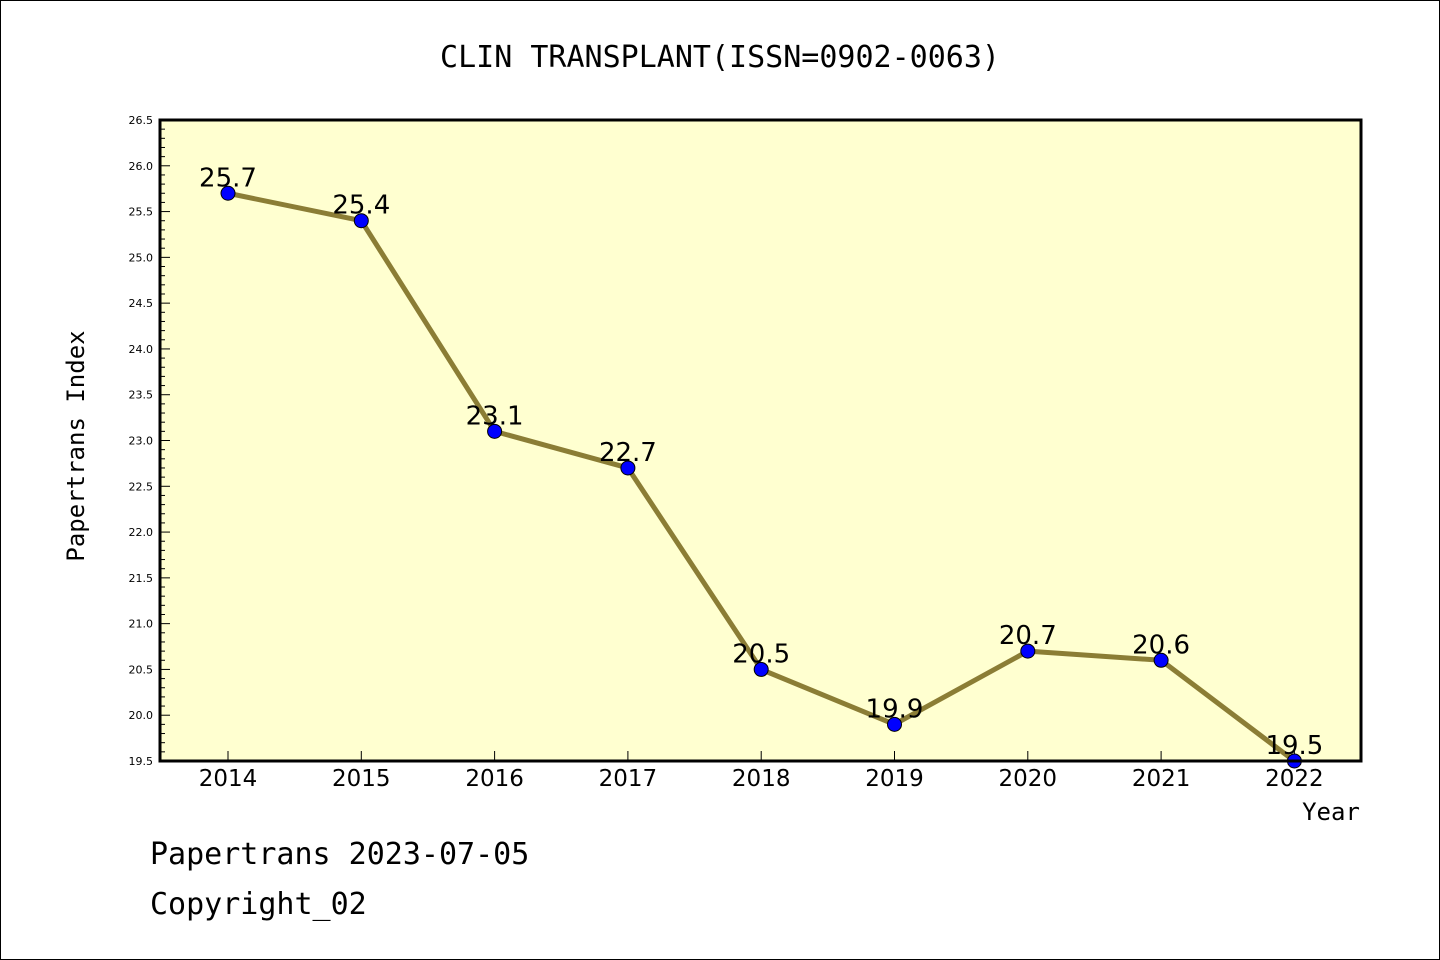 Image resolution: width=1440 pixels, height=960 pixels. What do you see at coordinates (1331, 812) in the screenshot?
I see `x-axis-title: Year` at bounding box center [1331, 812].